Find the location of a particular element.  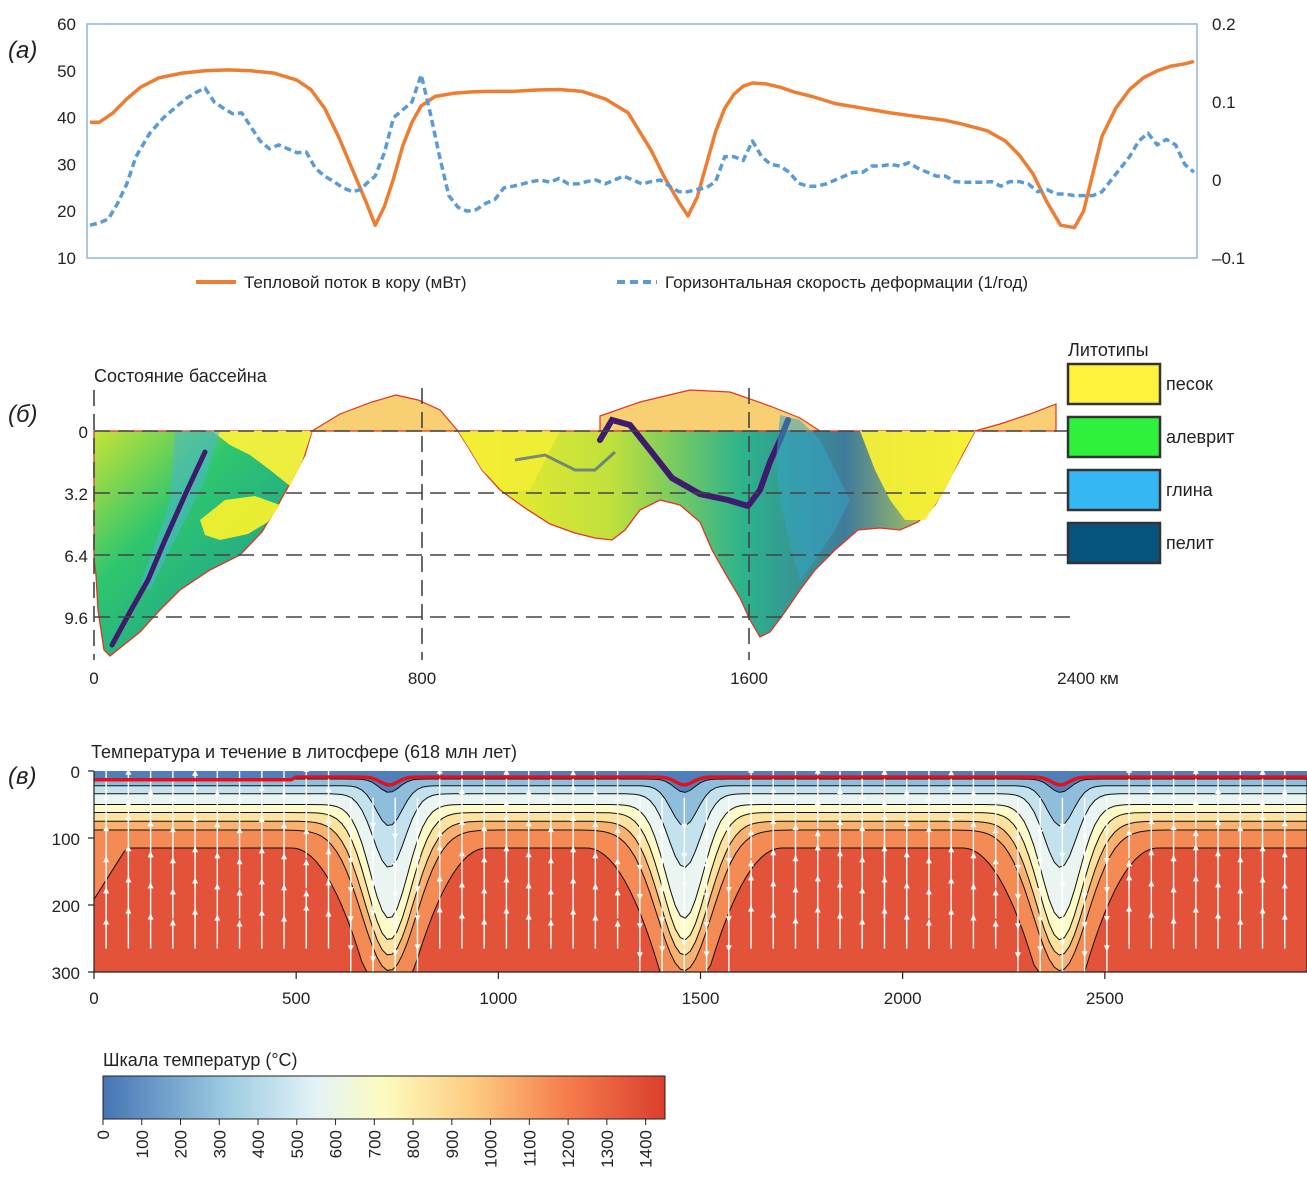

basin-2-dark-streak is located at coordinates (565, 461).